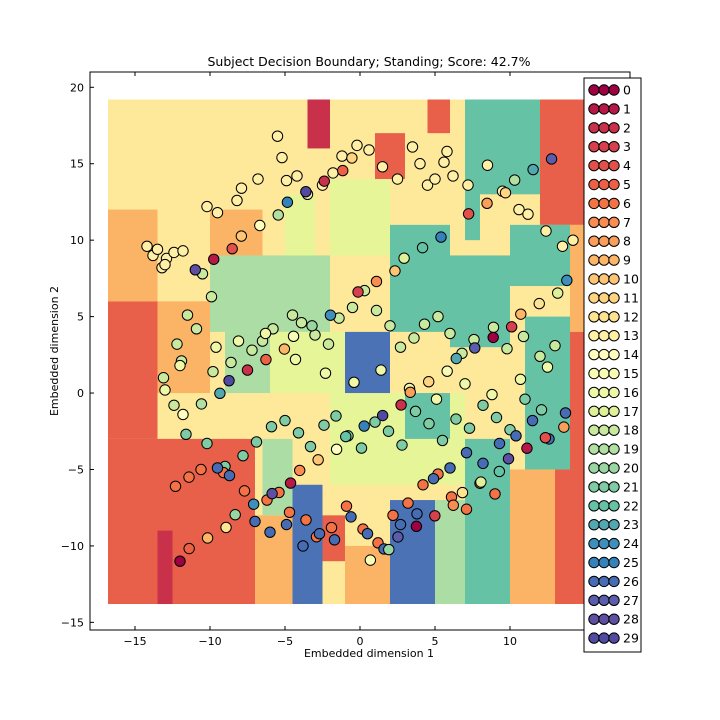 This screenshot has height=720, width=720. I want to click on legend-label: 5, so click(627, 184).